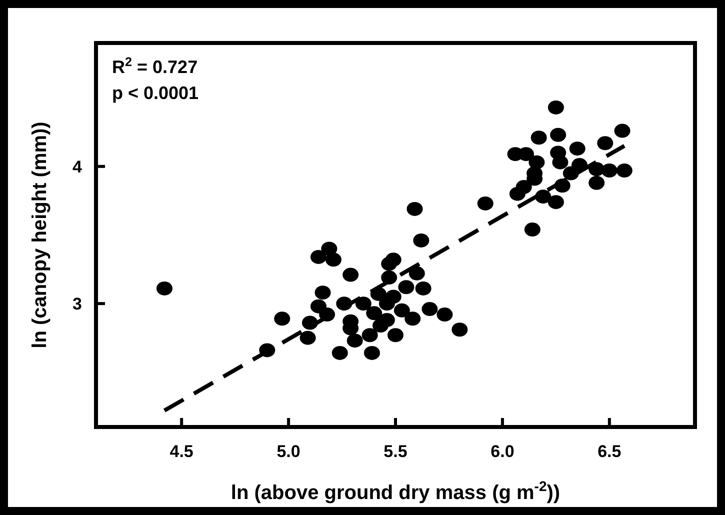 This screenshot has height=515, width=725. I want to click on annotation: p < 0.0001, so click(155, 93).